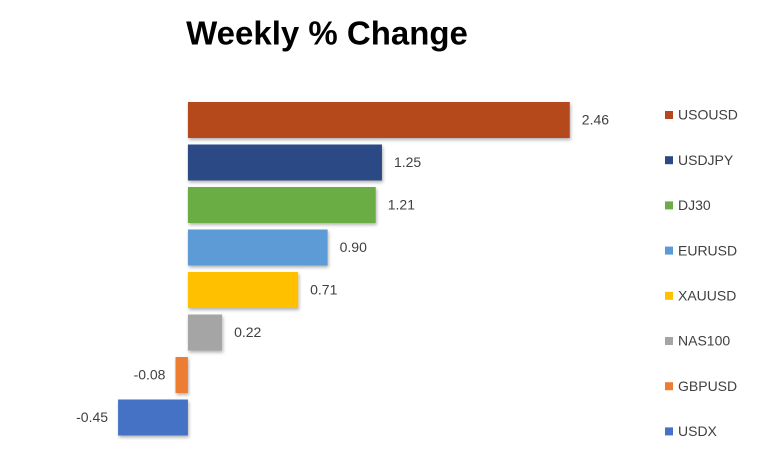 The width and height of the screenshot is (758, 468). I want to click on value-label: 1.25, so click(407, 162).